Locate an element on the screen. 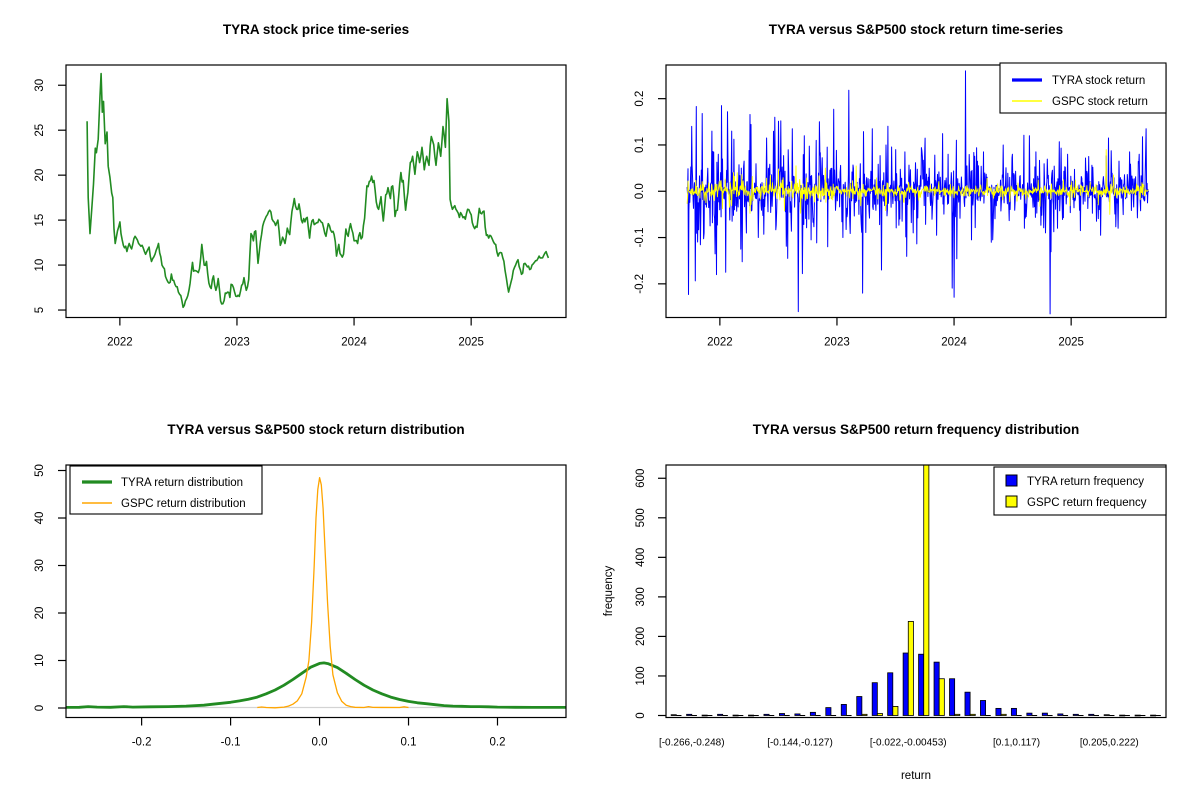 This screenshot has width=1200, height=800. gspc-return-legend-label: GSPC stock return is located at coordinates (1100, 102).